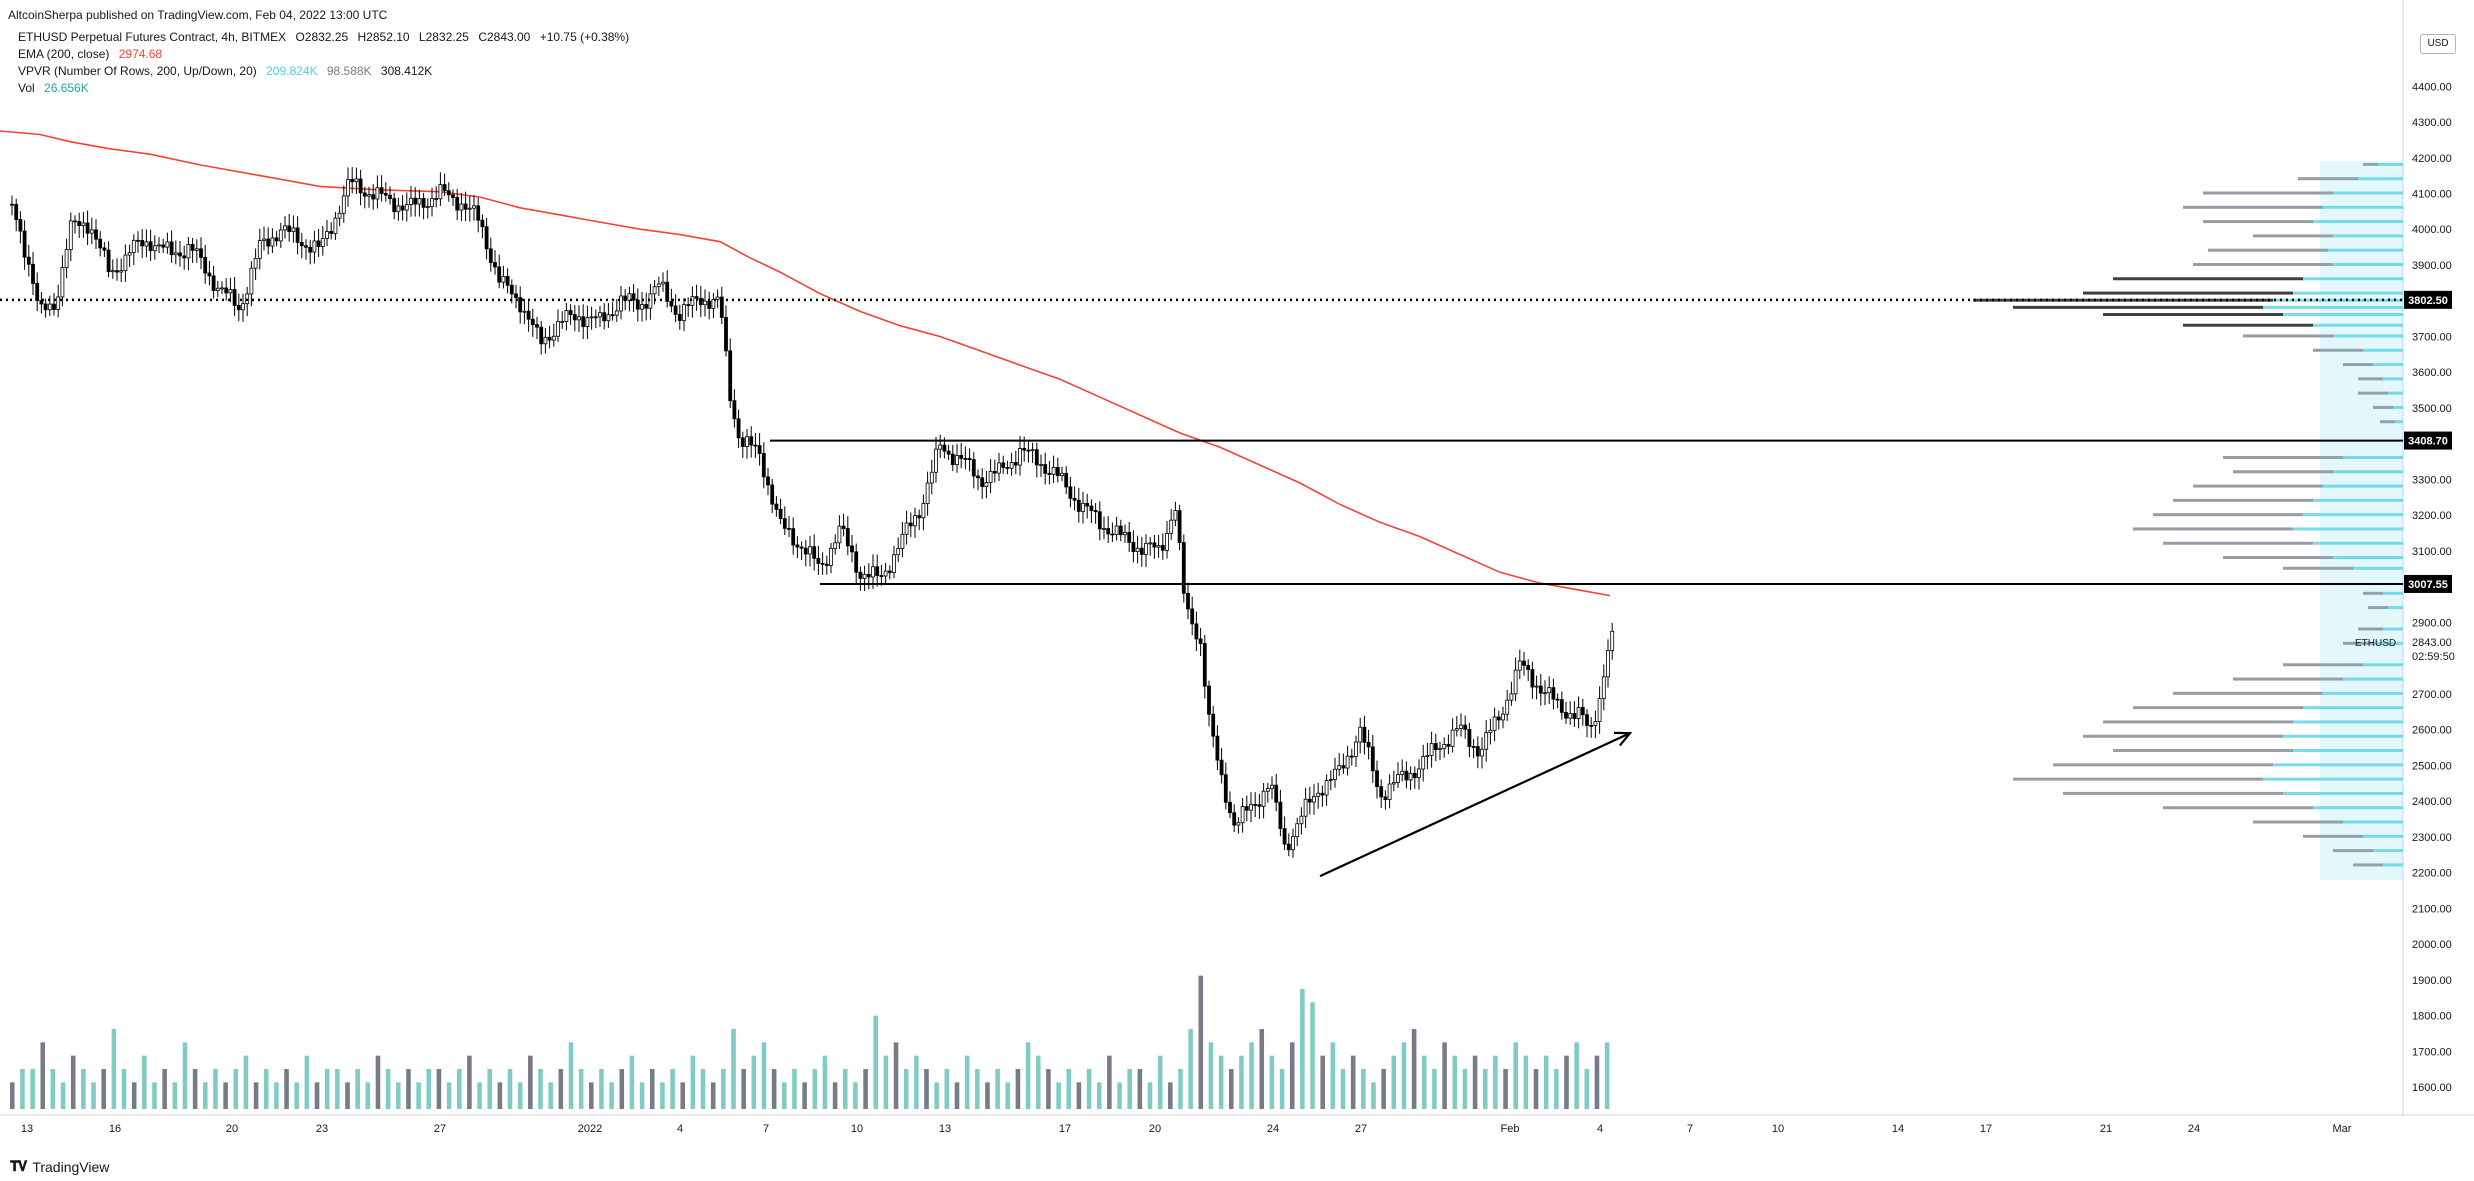  What do you see at coordinates (1065, 1129) in the screenshot?
I see `x-tick-label: 17` at bounding box center [1065, 1129].